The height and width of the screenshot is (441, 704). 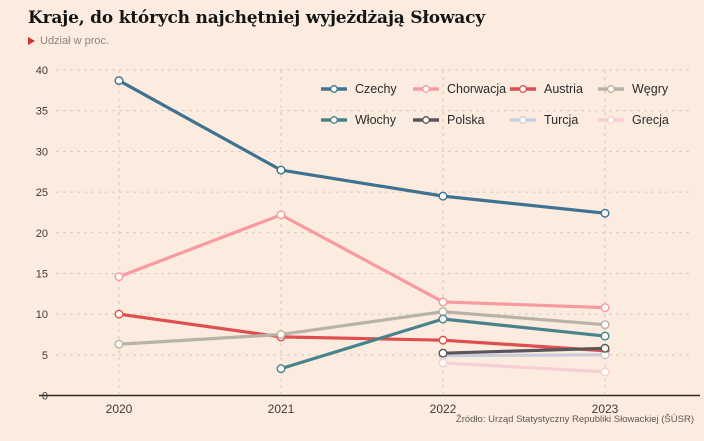 I want to click on series-line-polska, so click(x=524, y=350).